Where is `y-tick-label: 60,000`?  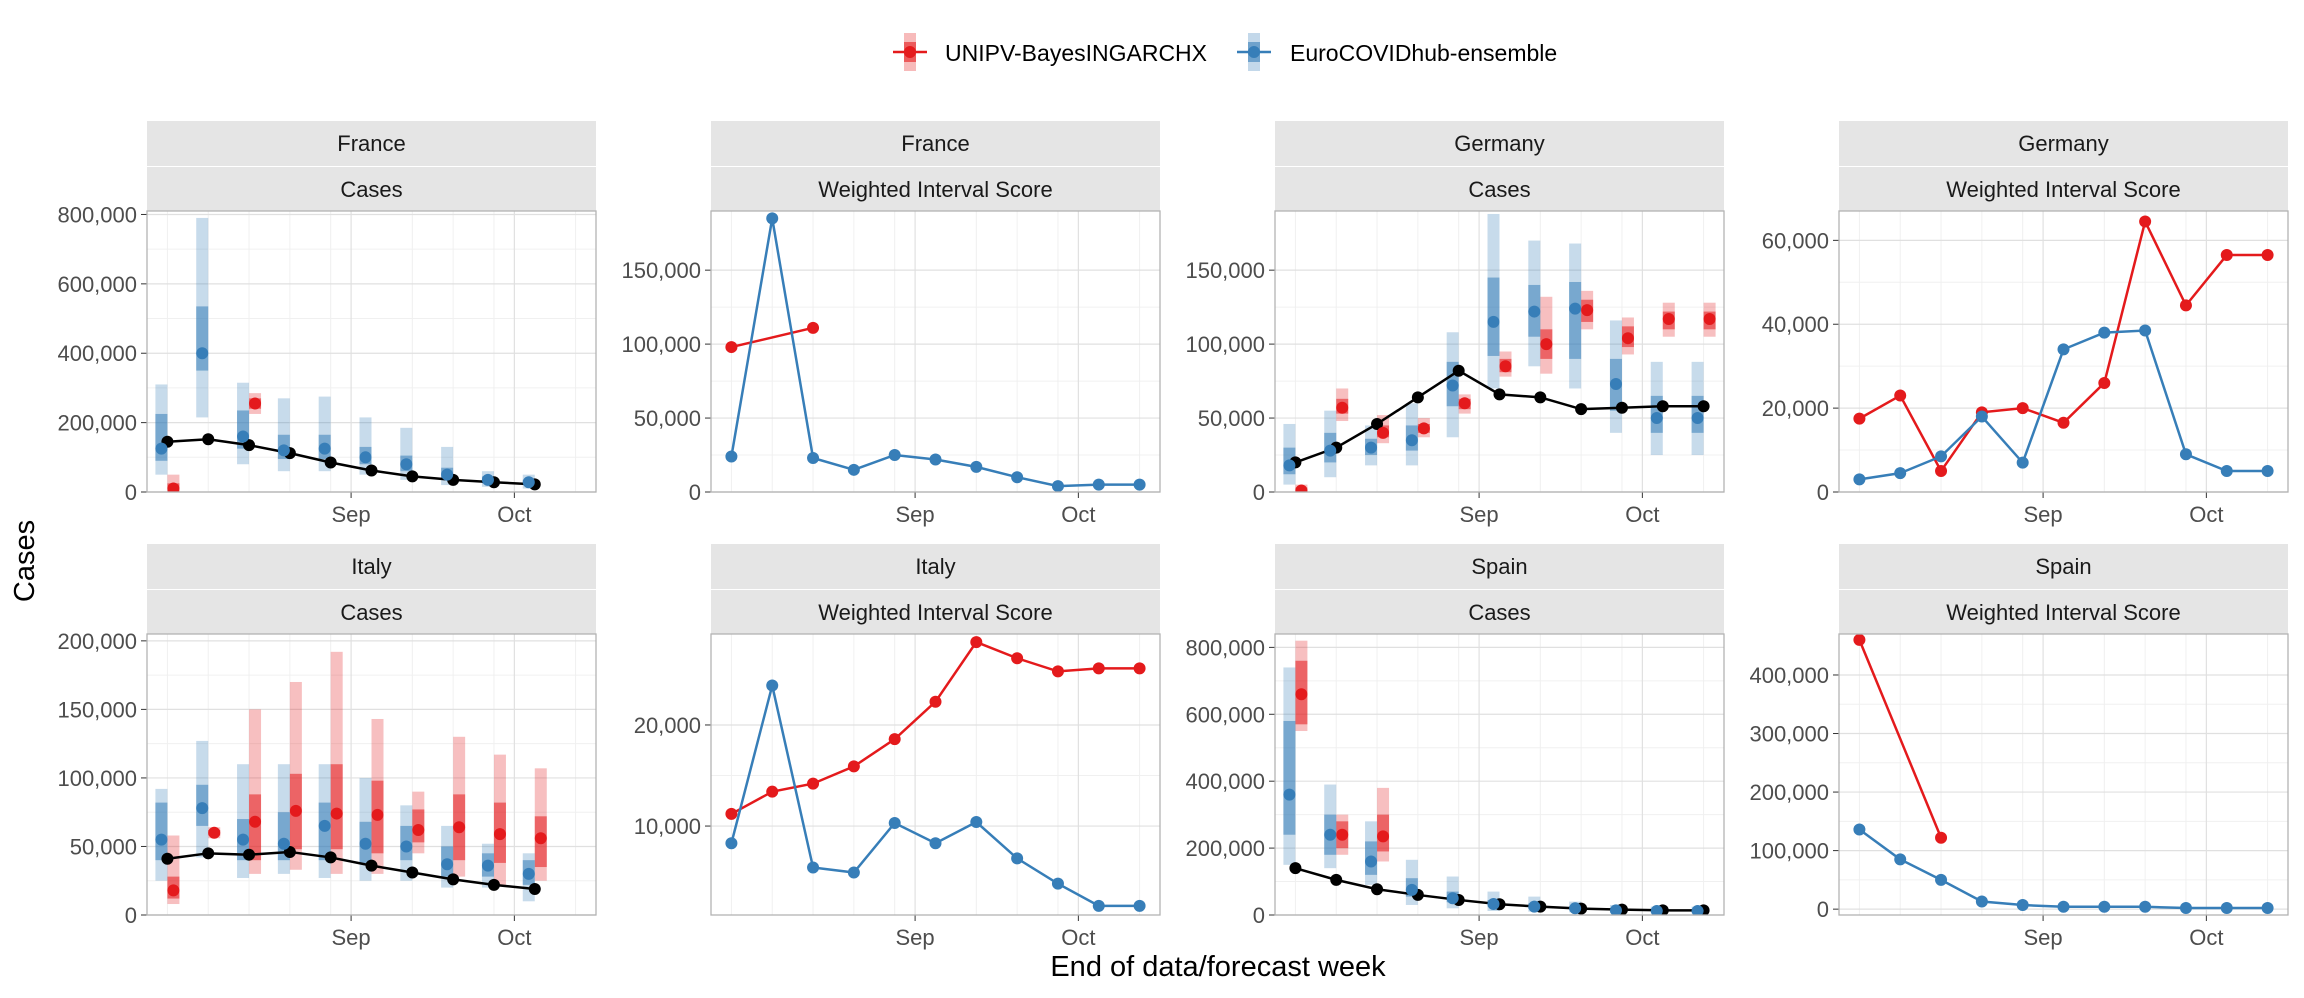 y-tick-label: 60,000 is located at coordinates (1795, 240).